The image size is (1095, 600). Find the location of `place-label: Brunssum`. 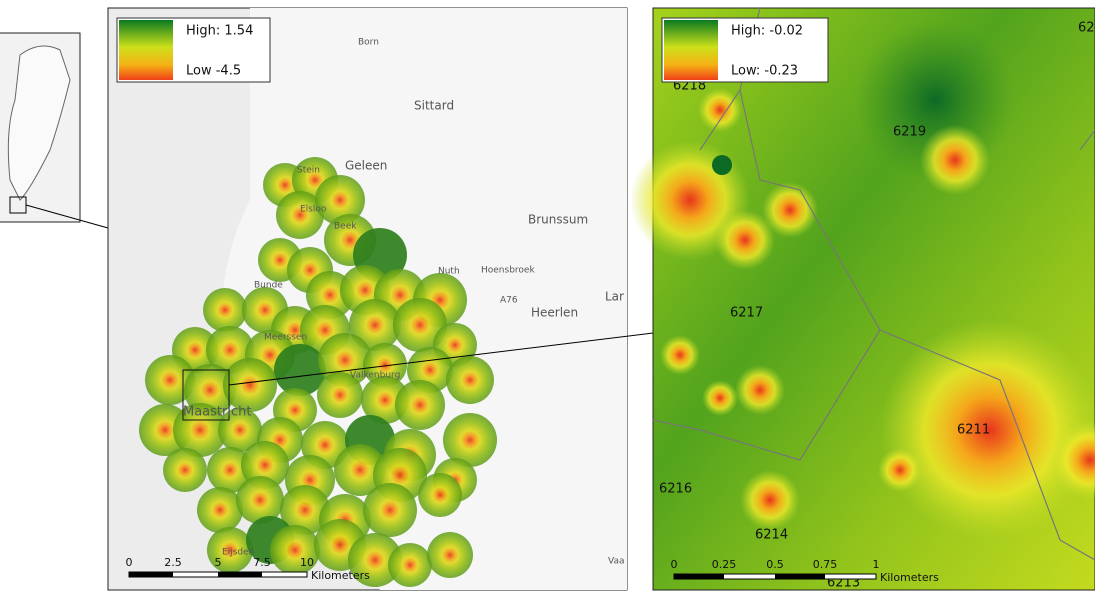

place-label: Brunssum is located at coordinates (558, 220).